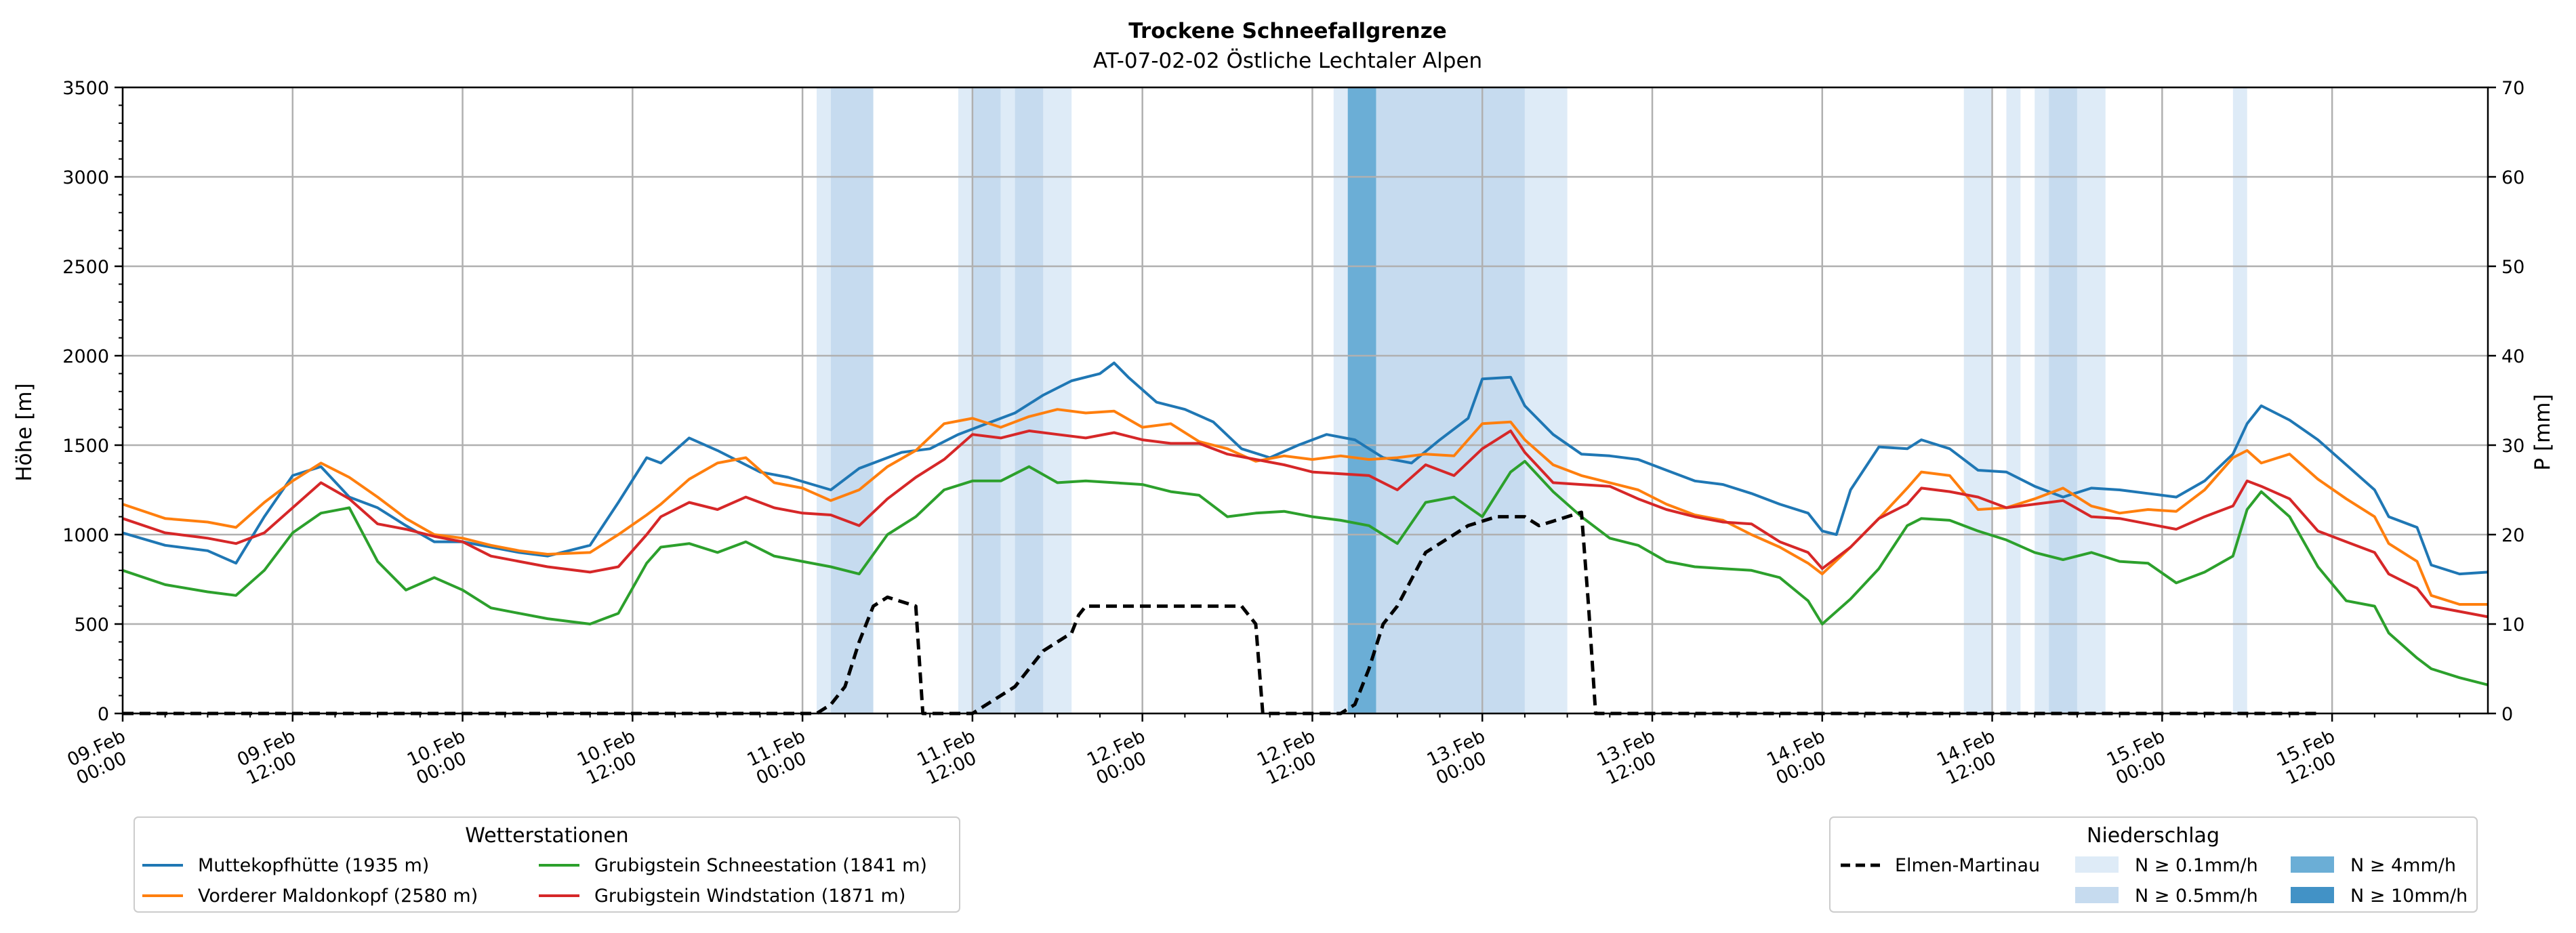 The width and height of the screenshot is (2576, 933). What do you see at coordinates (91, 625) in the screenshot?
I see `y-tick-label-1: 500` at bounding box center [91, 625].